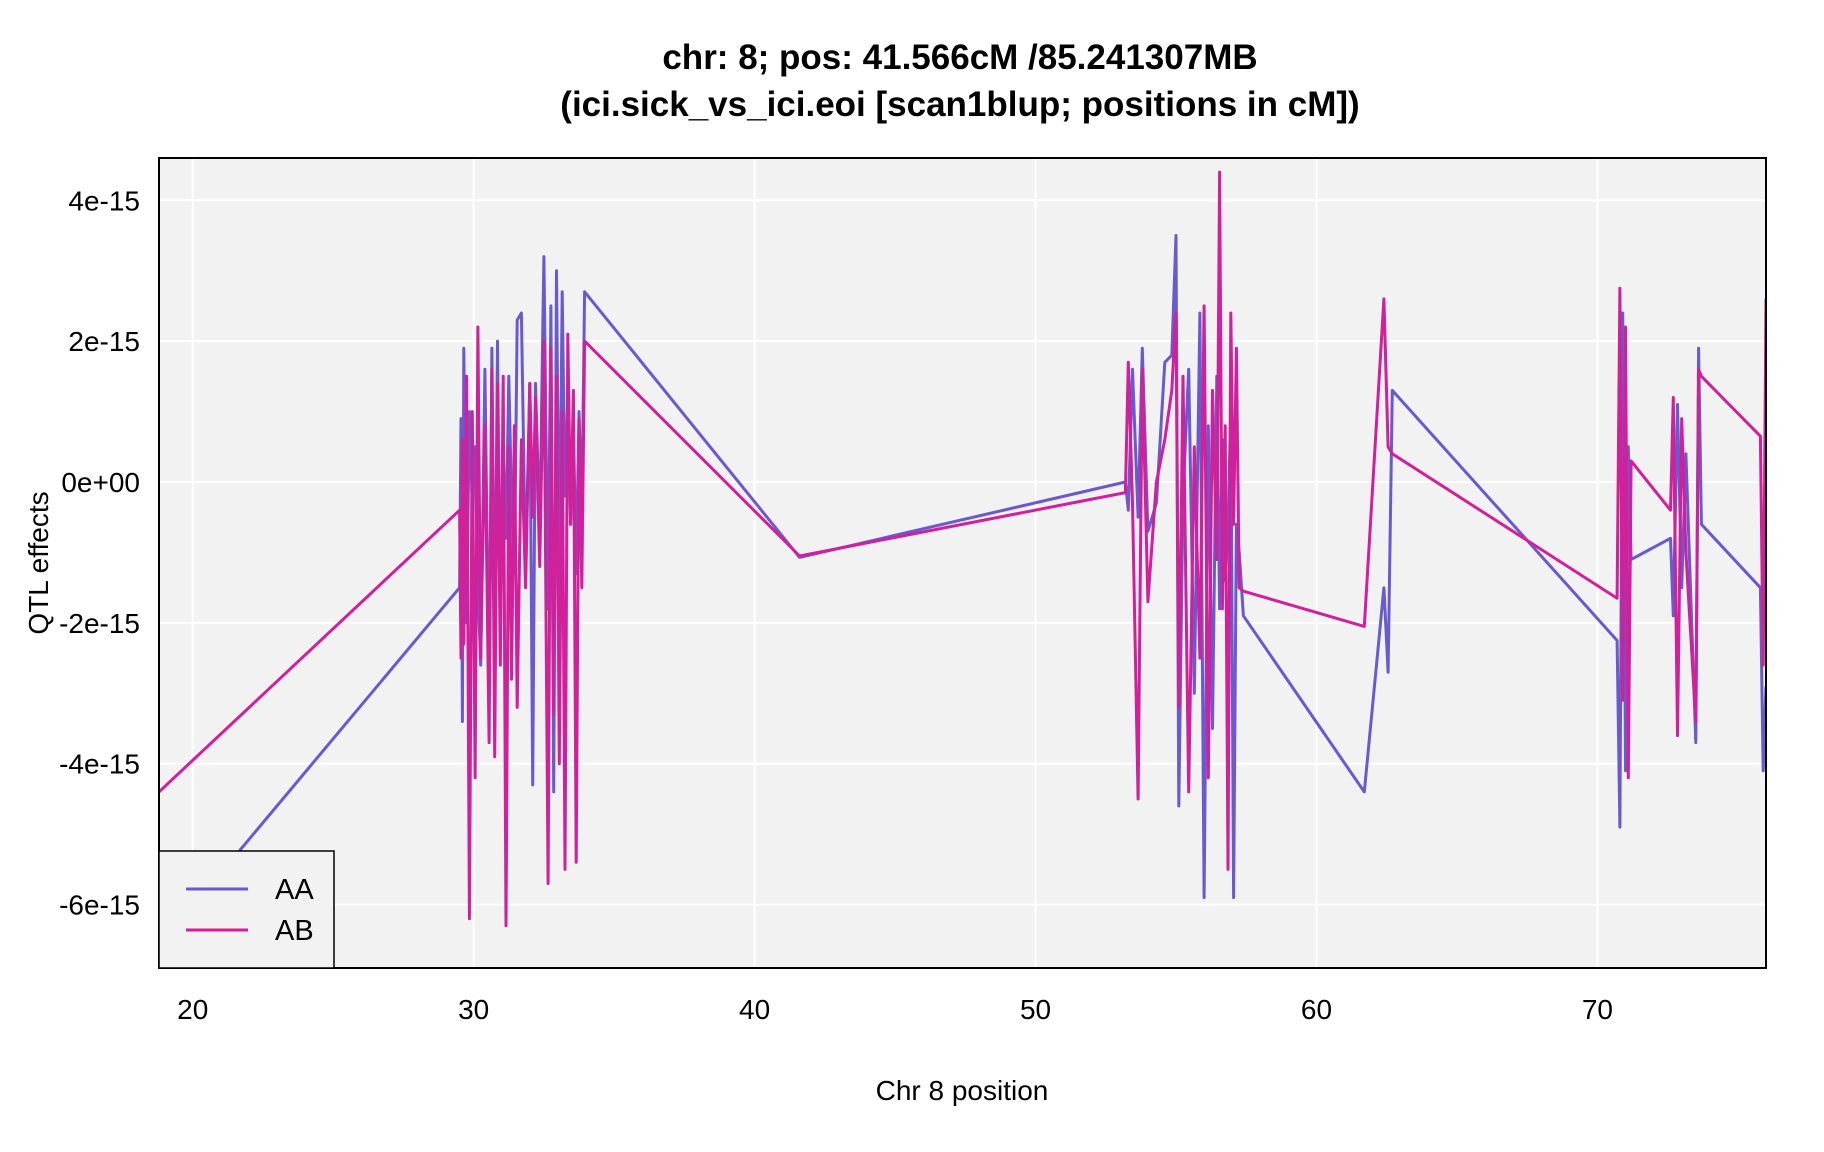  I want to click on x-tick-label: 70, so click(1597, 1009).